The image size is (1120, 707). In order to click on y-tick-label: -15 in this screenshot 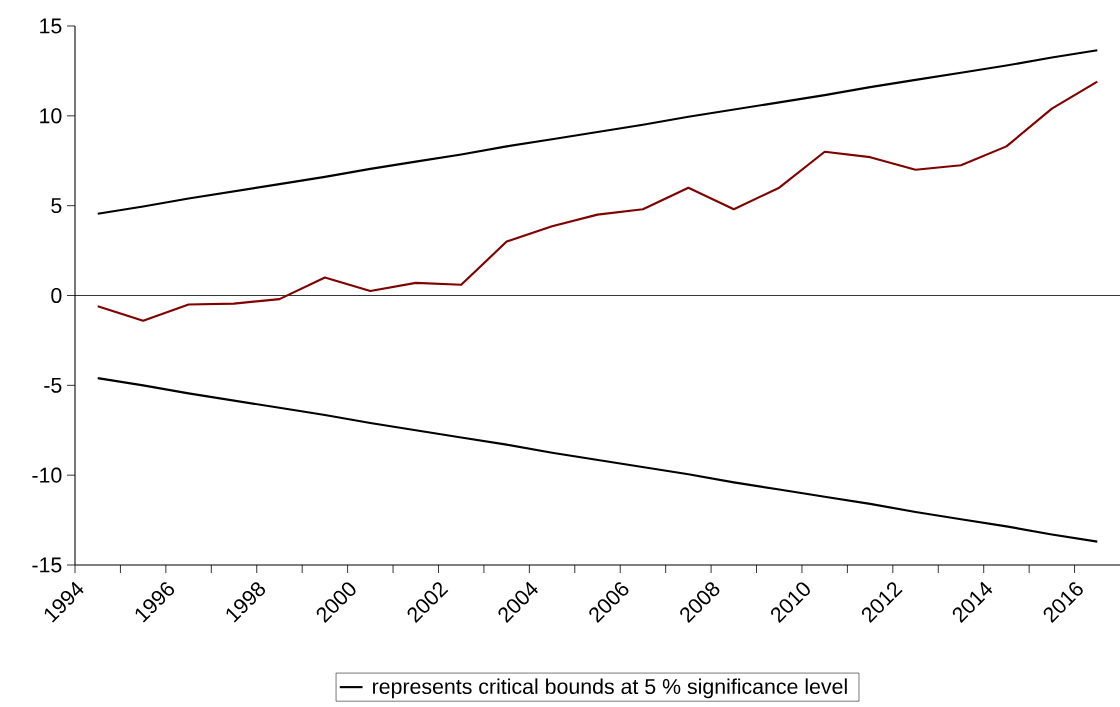, I will do `click(47, 565)`.